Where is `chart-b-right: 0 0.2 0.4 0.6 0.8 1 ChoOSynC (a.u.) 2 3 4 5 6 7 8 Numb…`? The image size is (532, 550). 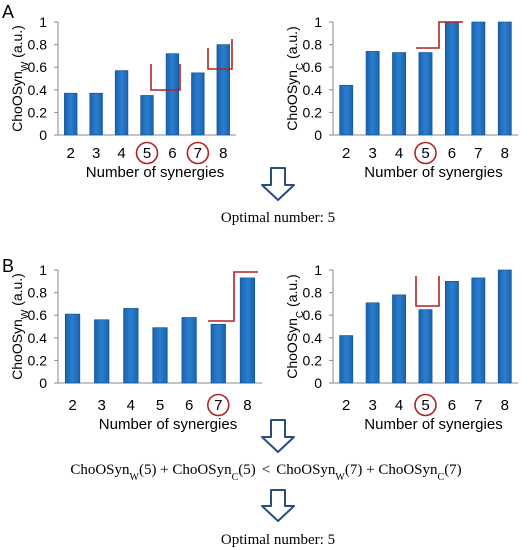
chart-b-right: 0 0.2 0.4 0.6 0.8 1 ChoOSynC (a.u.) 2 3 4 5 6 7 8 Numb… is located at coordinates (401, 347).